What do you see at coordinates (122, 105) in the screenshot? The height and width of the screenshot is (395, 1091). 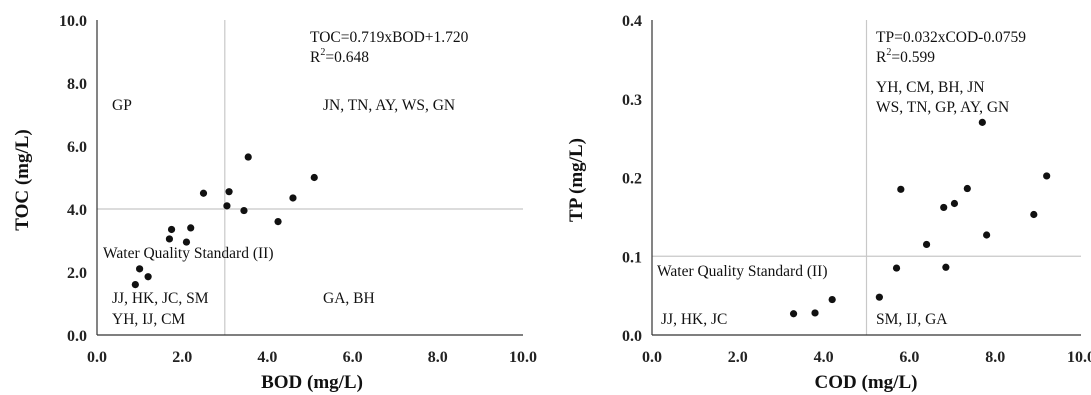 I see `quadrant-label-top-left: GP` at bounding box center [122, 105].